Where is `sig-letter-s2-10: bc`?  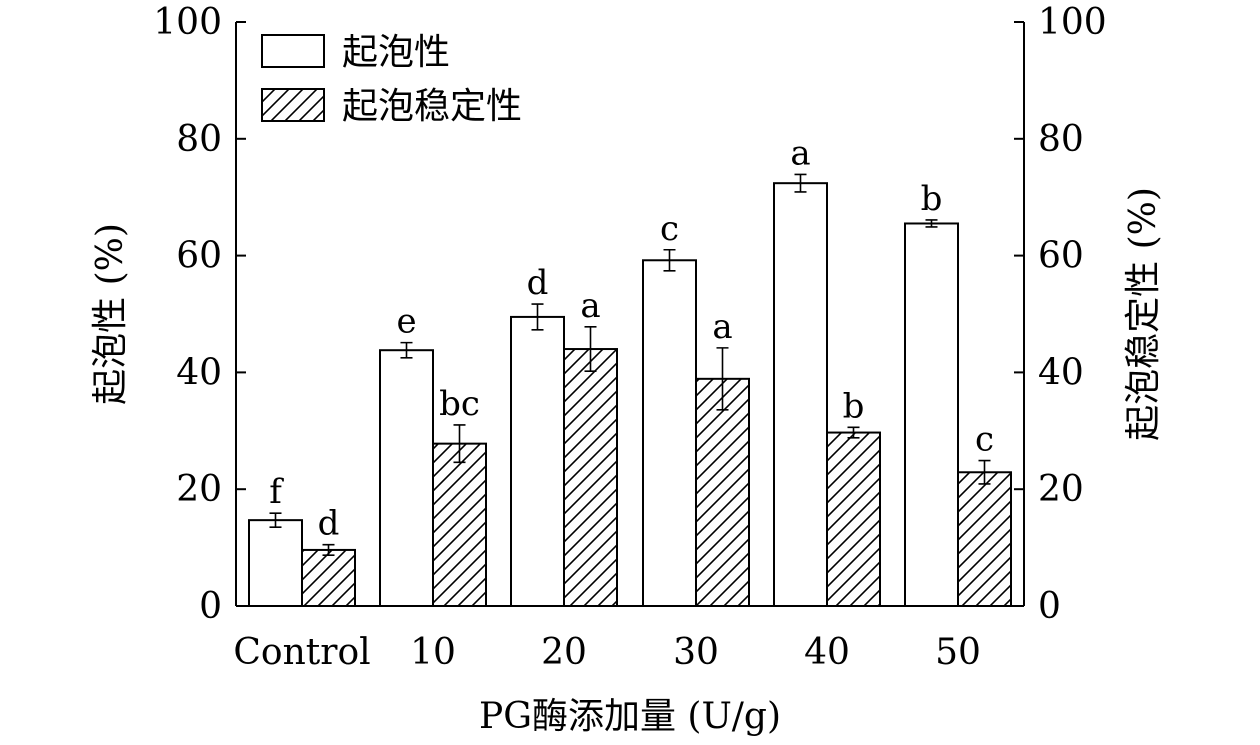
sig-letter-s2-10: bc is located at coordinates (459, 404).